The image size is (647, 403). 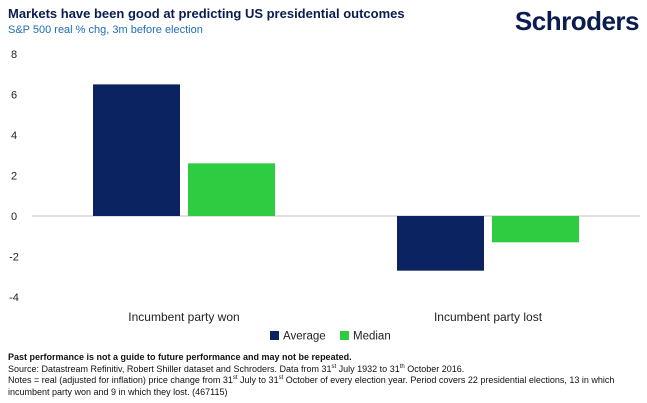 What do you see at coordinates (304, 337) in the screenshot?
I see `legend-label-average: Average` at bounding box center [304, 337].